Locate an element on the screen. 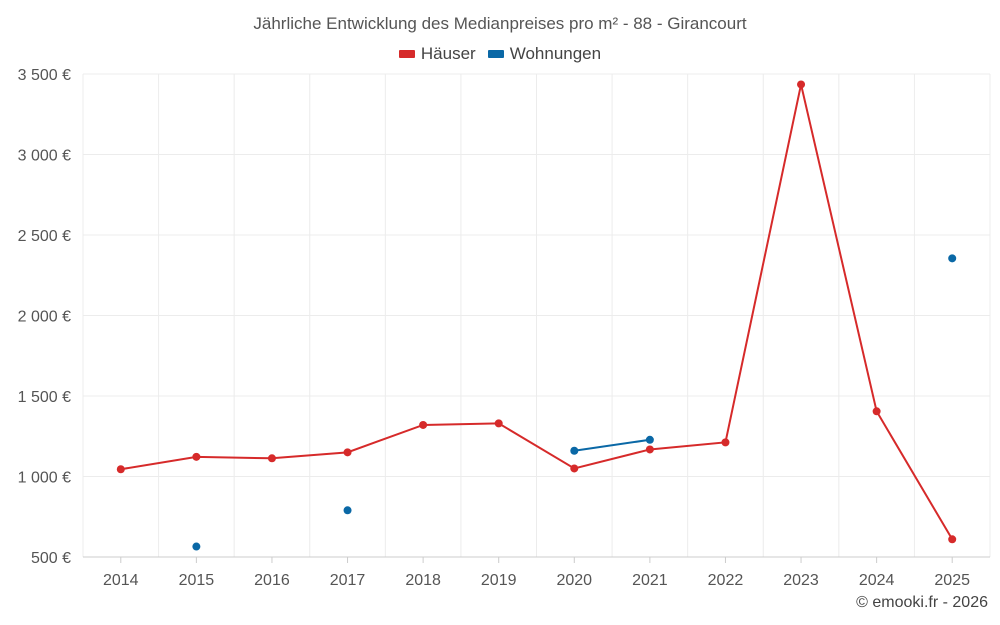  x-tick-label: 2025 is located at coordinates (952, 580).